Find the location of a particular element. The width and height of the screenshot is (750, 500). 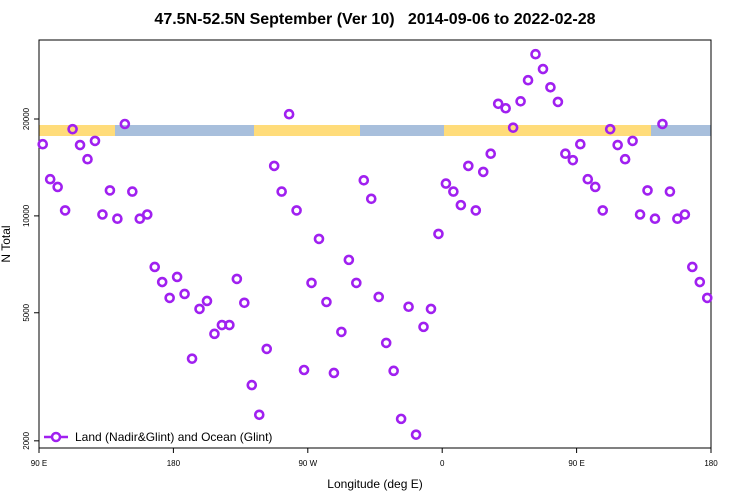

x-tick-label: 0 is located at coordinates (442, 463).